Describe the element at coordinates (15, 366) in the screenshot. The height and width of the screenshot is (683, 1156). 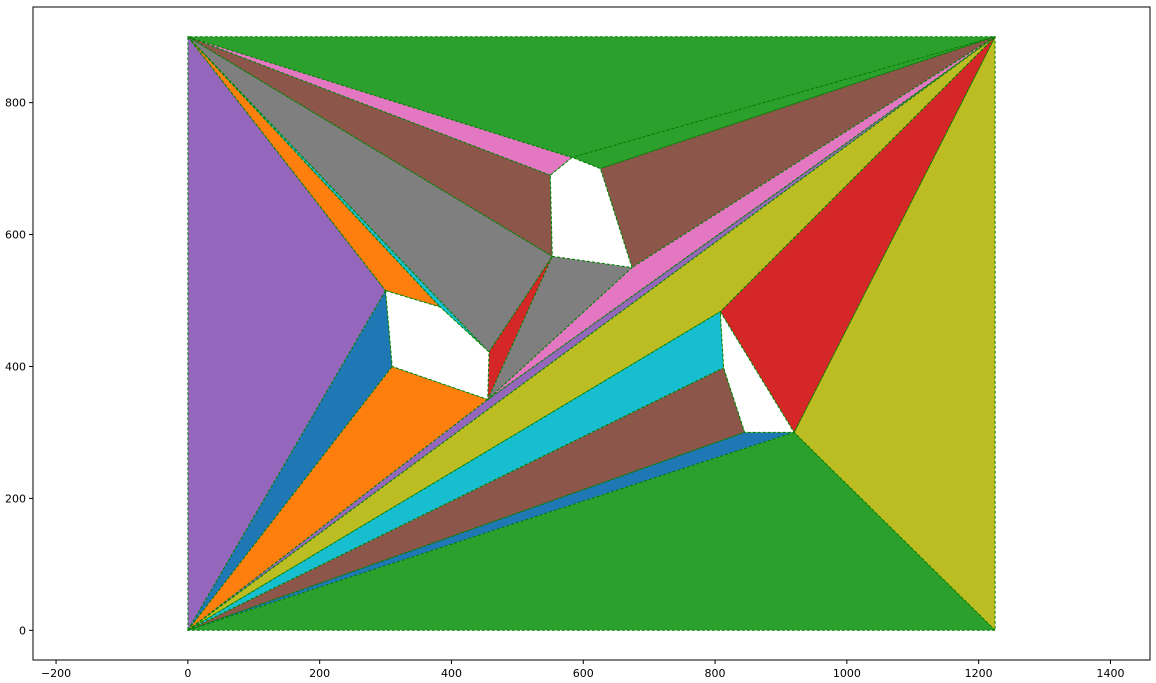
I see `y-tick-label: 400` at that location.